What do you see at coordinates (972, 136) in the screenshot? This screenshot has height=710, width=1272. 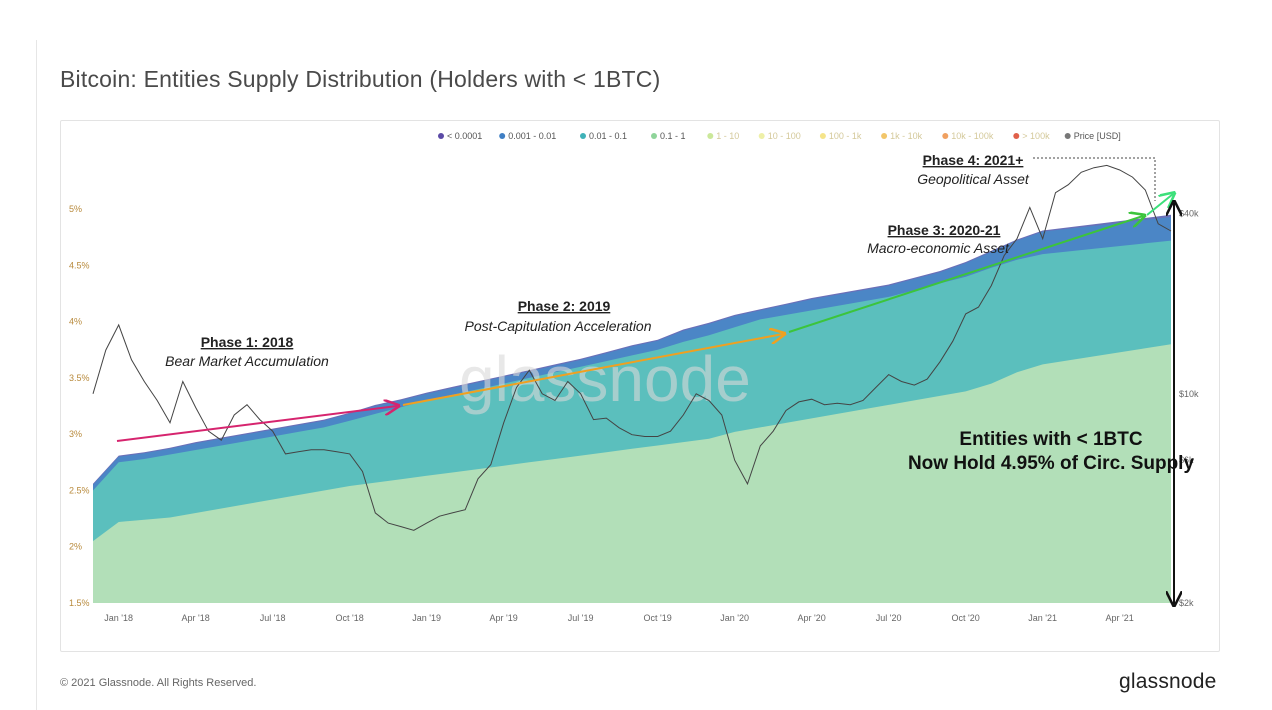 I see `legend-label-8: 10k - 100k` at bounding box center [972, 136].